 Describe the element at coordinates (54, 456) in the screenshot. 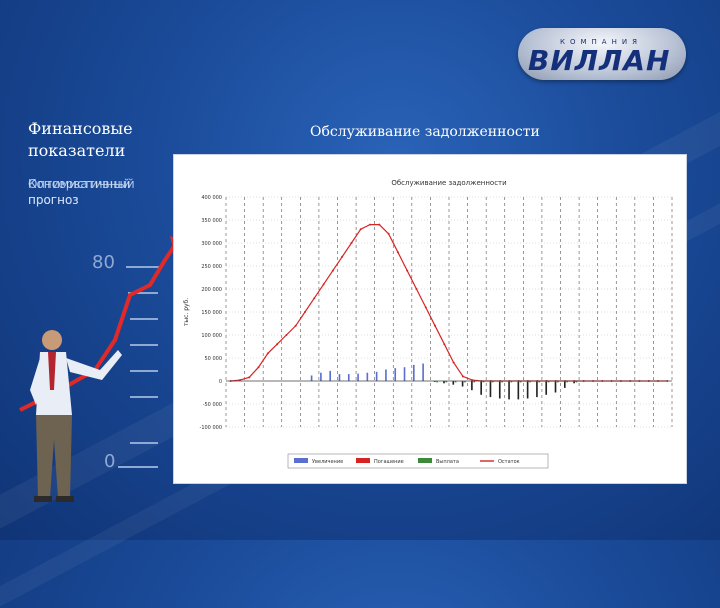

I see `person-trousers` at that location.